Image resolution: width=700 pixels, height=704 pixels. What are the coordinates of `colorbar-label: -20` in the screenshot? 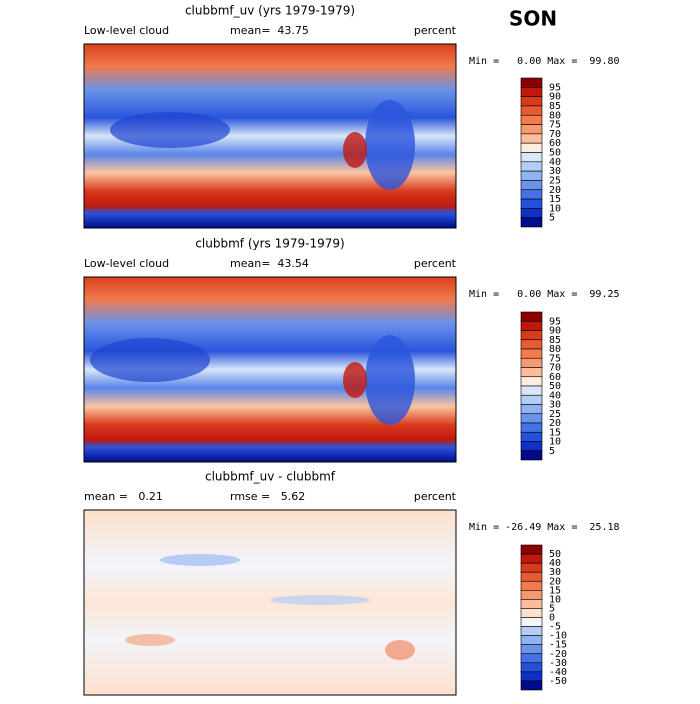 It's located at (558, 654).